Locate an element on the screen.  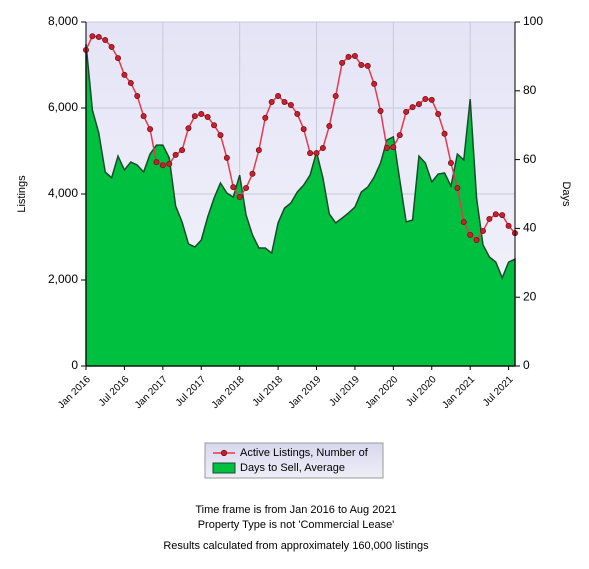
x-tick-label: Jan 2017 is located at coordinates (151, 392).